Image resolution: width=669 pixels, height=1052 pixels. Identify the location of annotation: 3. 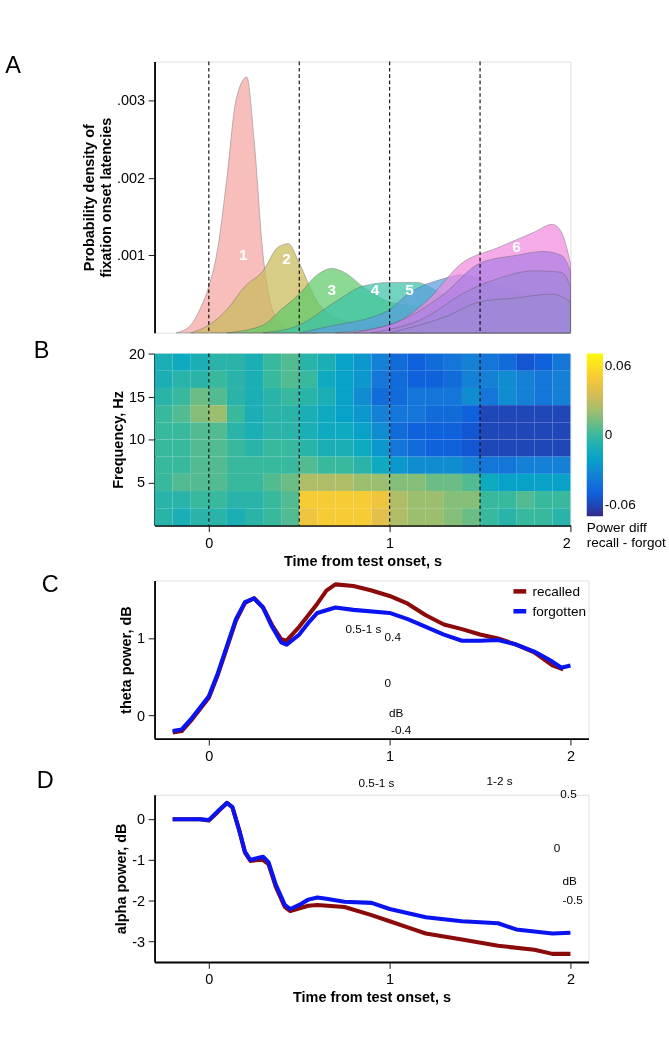
(332, 289).